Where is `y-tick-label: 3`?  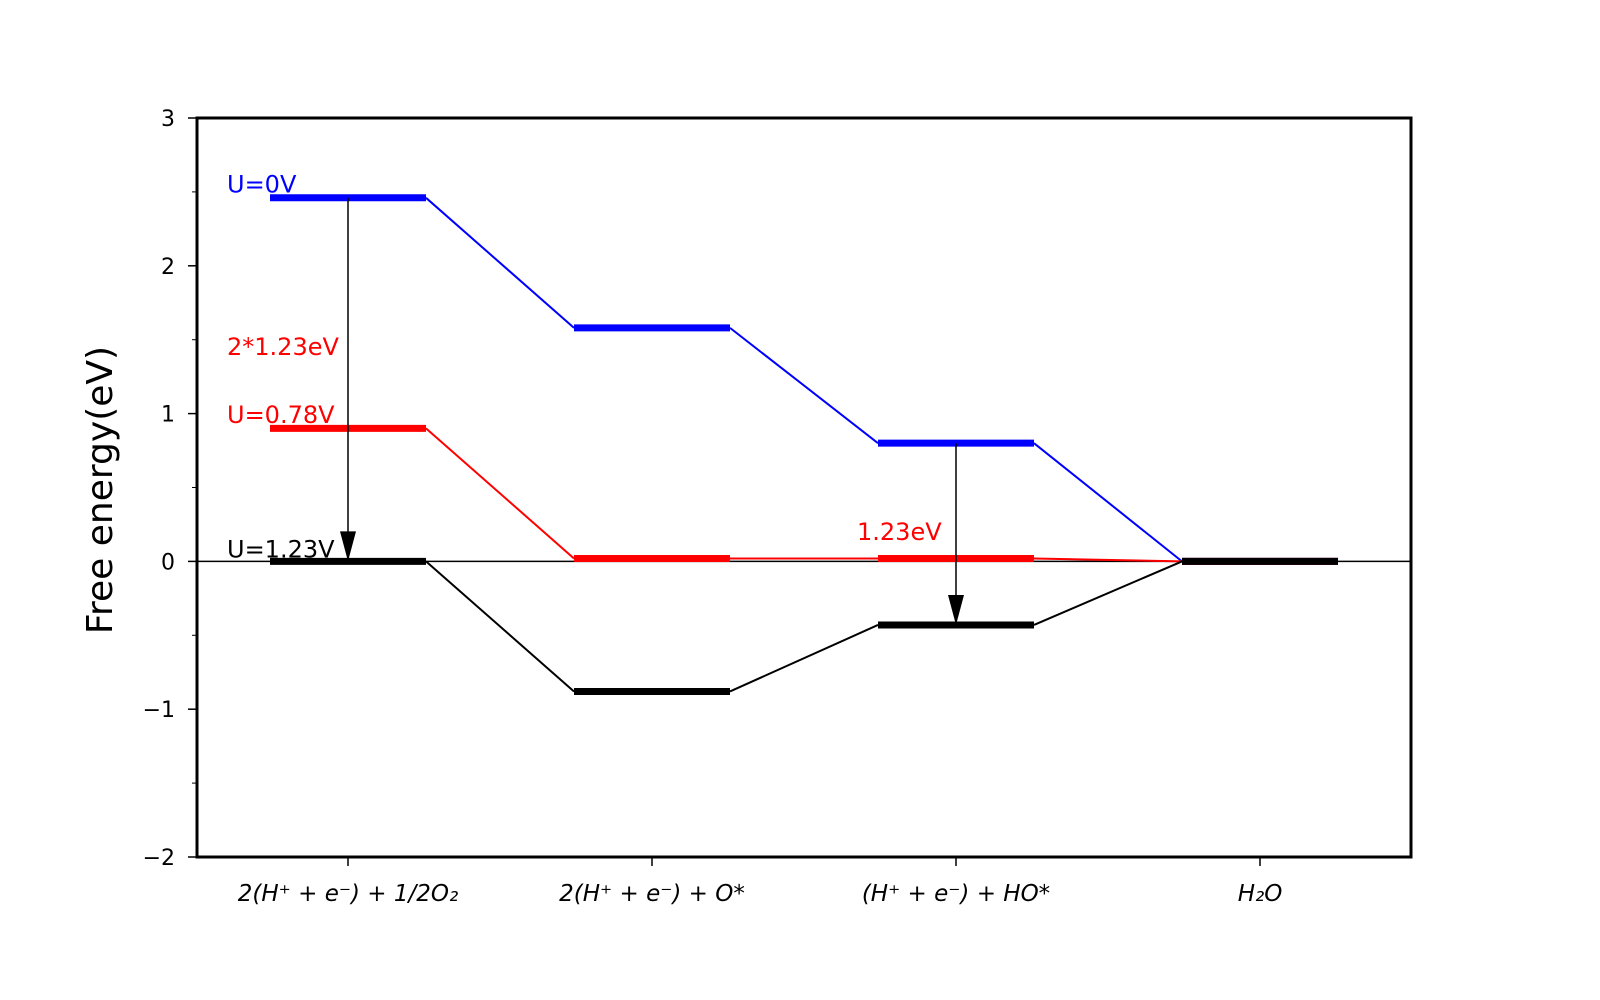
y-tick-label: 3 is located at coordinates (168, 119).